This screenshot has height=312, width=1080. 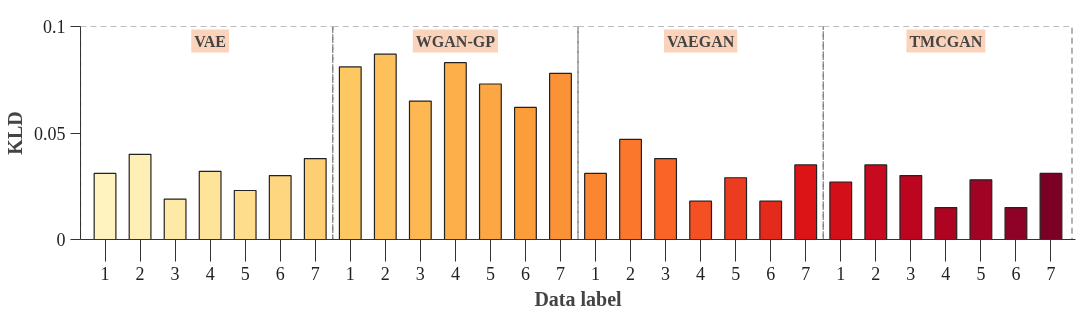 I want to click on annotation: VAEGAN, so click(x=700, y=41).